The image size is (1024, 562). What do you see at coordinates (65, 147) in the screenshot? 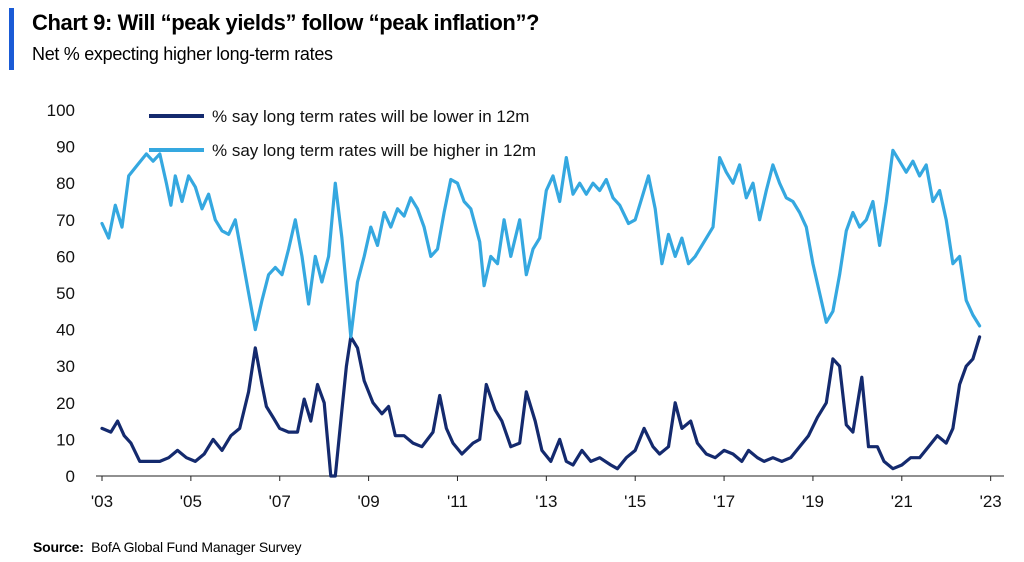
I see `y-tick-label: 90` at bounding box center [65, 147].